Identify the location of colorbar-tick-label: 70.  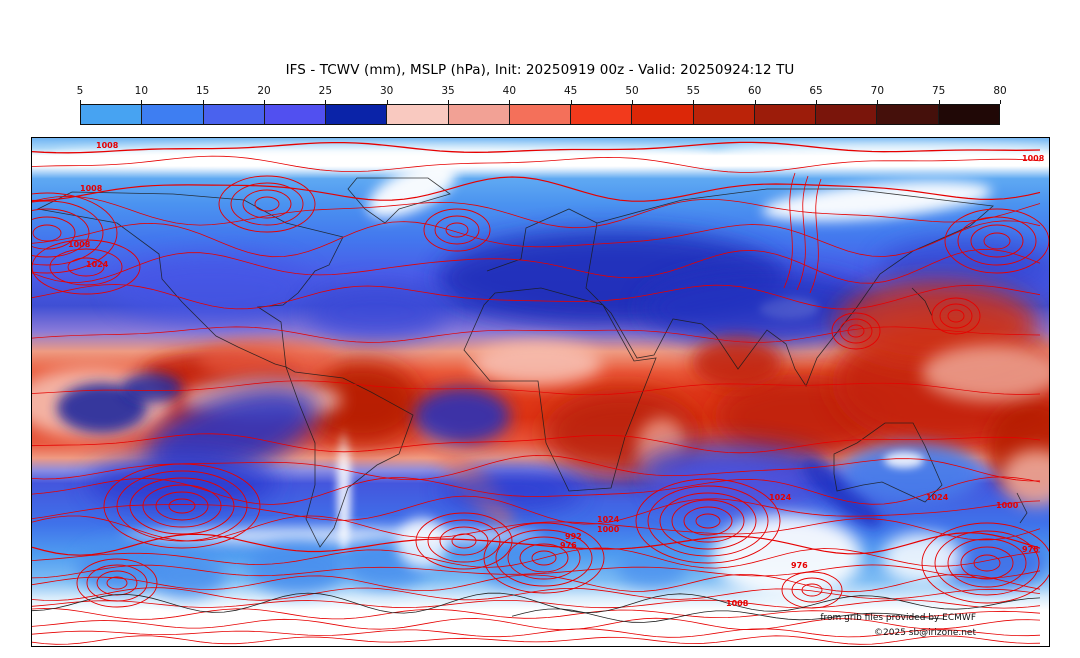
(877, 91).